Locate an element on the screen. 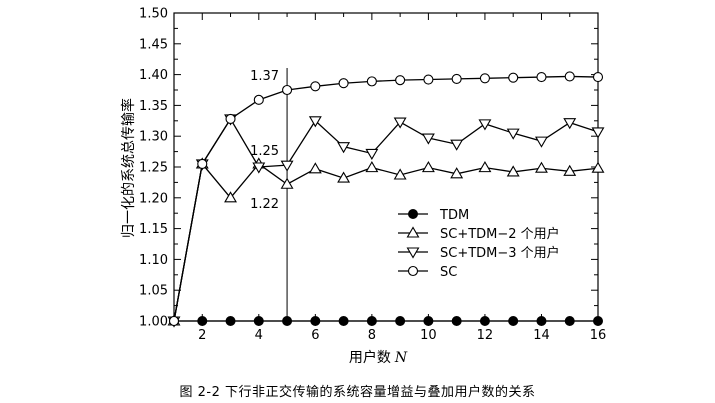 The height and width of the screenshot is (403, 715). x-axis-label-text: 用户数 is located at coordinates (370, 357).